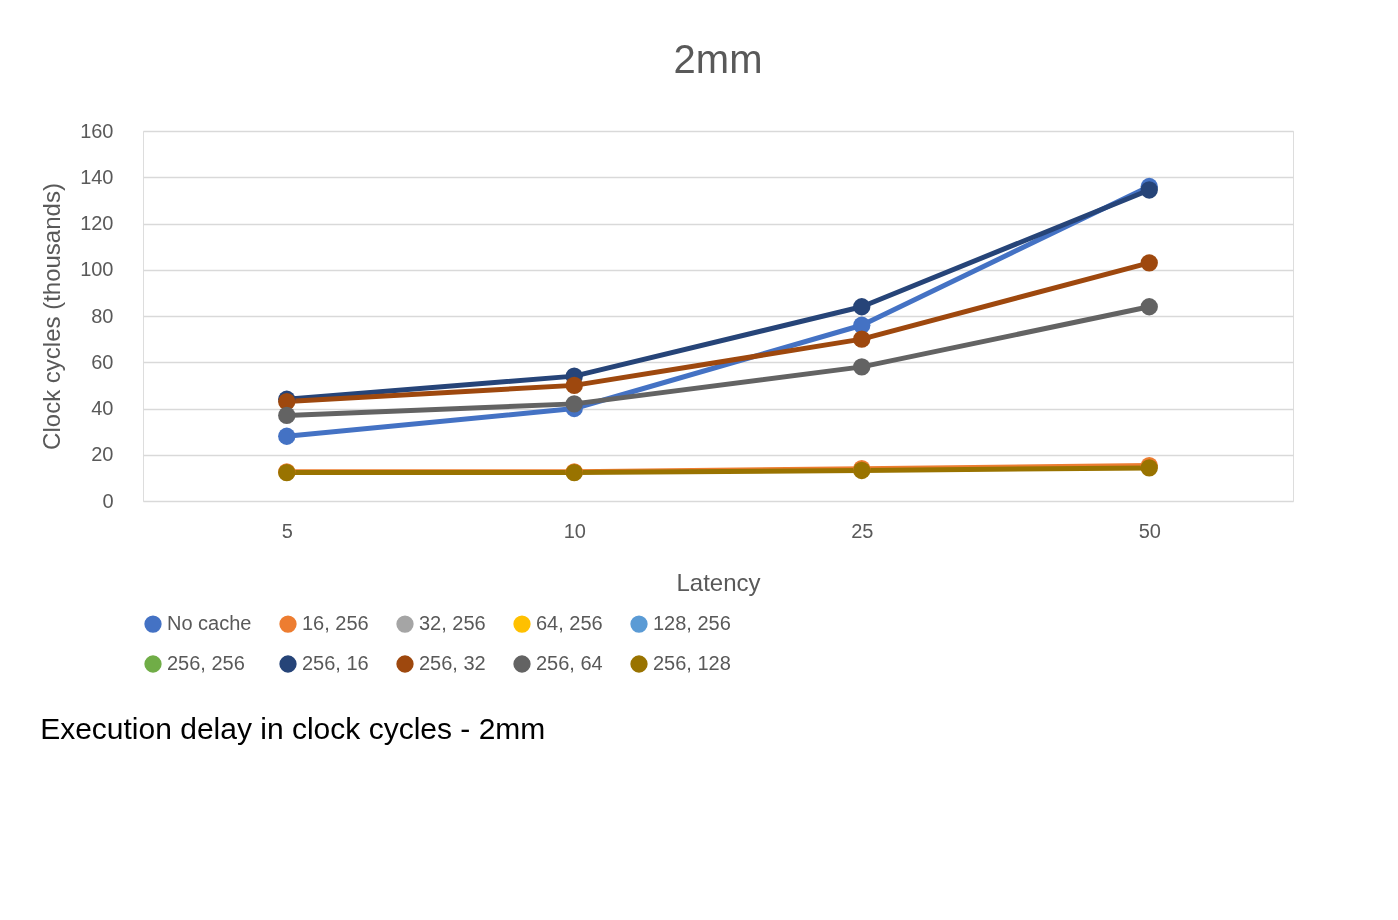  What do you see at coordinates (692, 623) in the screenshot?
I see `legend-label: 128, 256` at bounding box center [692, 623].